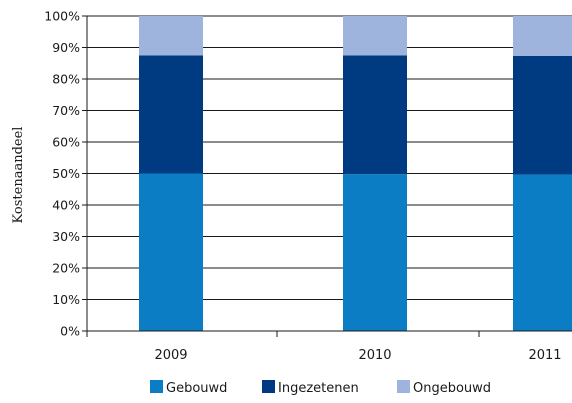 The height and width of the screenshot is (403, 572). What do you see at coordinates (542, 36) in the screenshot?
I see `bar-segment-ongebouwd-2011` at bounding box center [542, 36].